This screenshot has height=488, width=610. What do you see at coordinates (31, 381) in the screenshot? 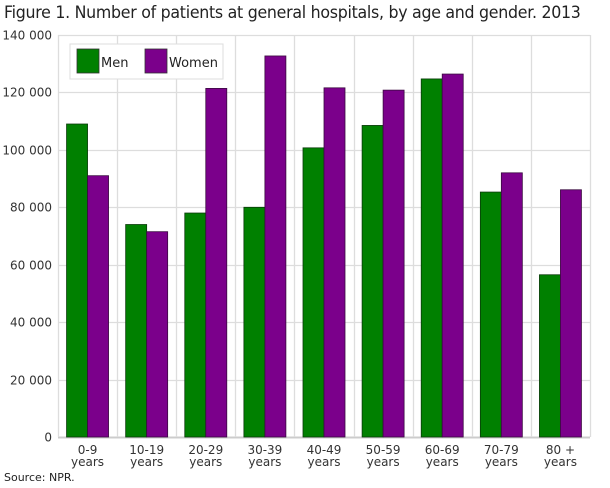
I see `y-tick-label: 20 000` at bounding box center [31, 381].